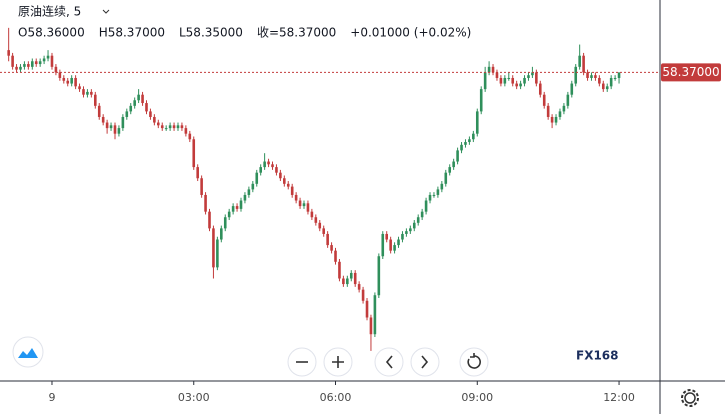 The height and width of the screenshot is (414, 725). Describe the element at coordinates (51, 397) in the screenshot. I see `x-tick-label: 9` at that location.